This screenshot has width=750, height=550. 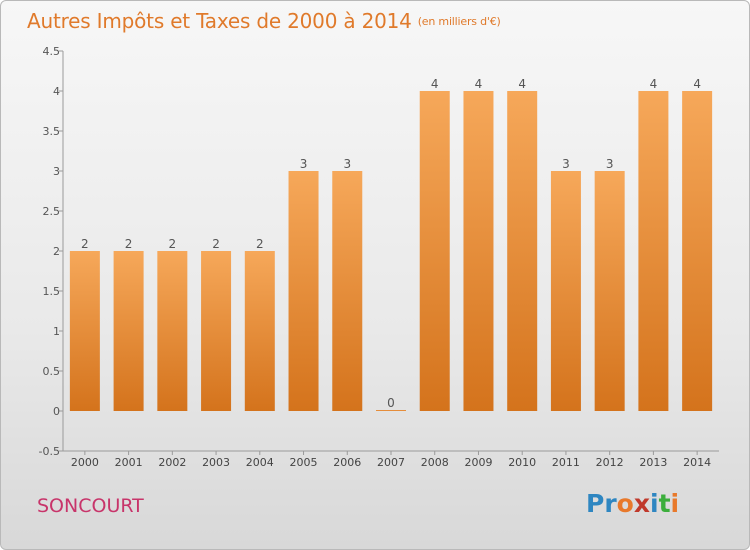 What do you see at coordinates (219, 21) in the screenshot?
I see `chart-title-text: Autres Impôts et Taxes de 2000 à 2014` at bounding box center [219, 21].